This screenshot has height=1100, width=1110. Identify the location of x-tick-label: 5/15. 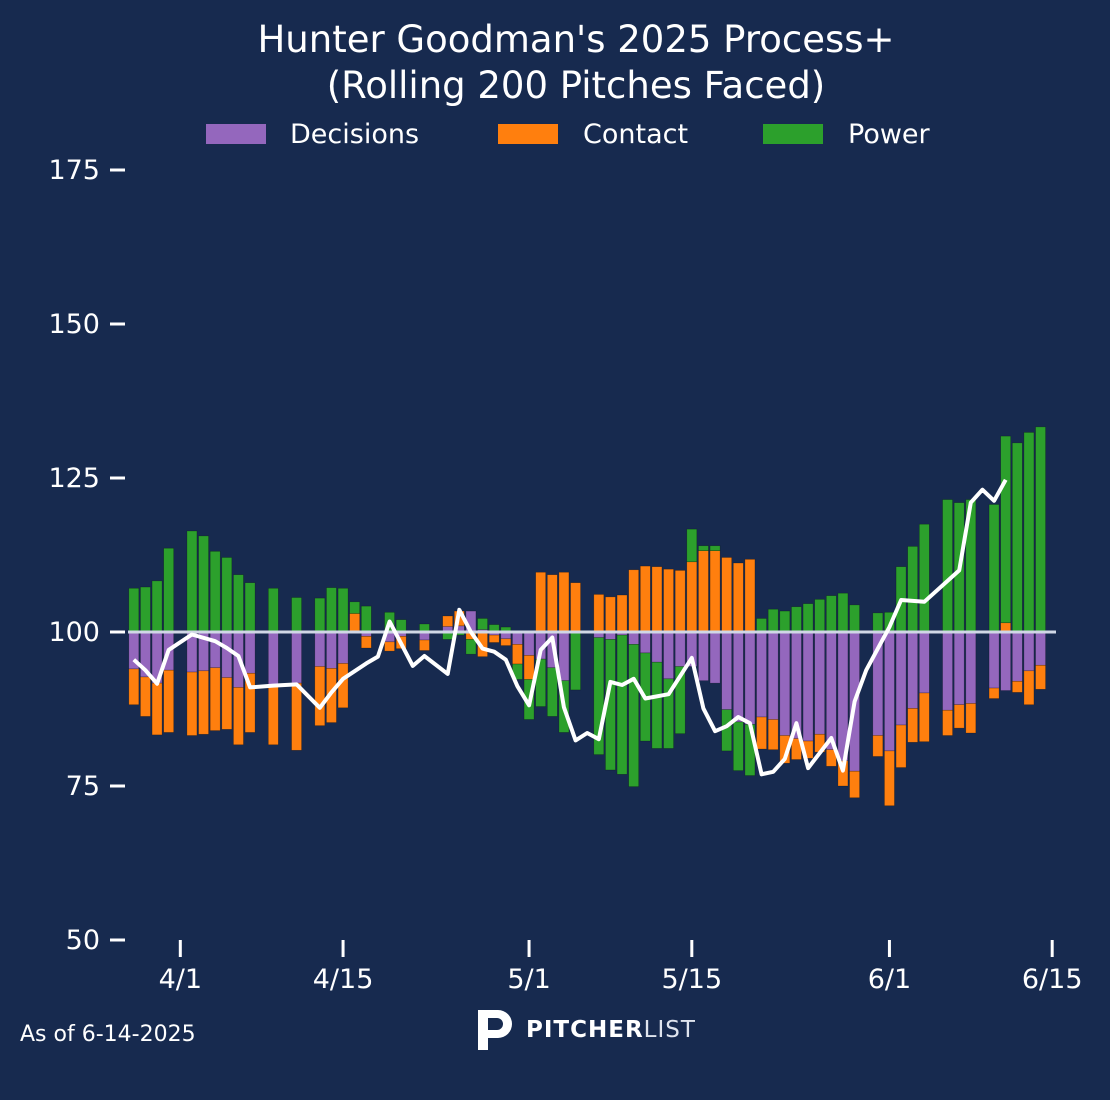
(691, 979).